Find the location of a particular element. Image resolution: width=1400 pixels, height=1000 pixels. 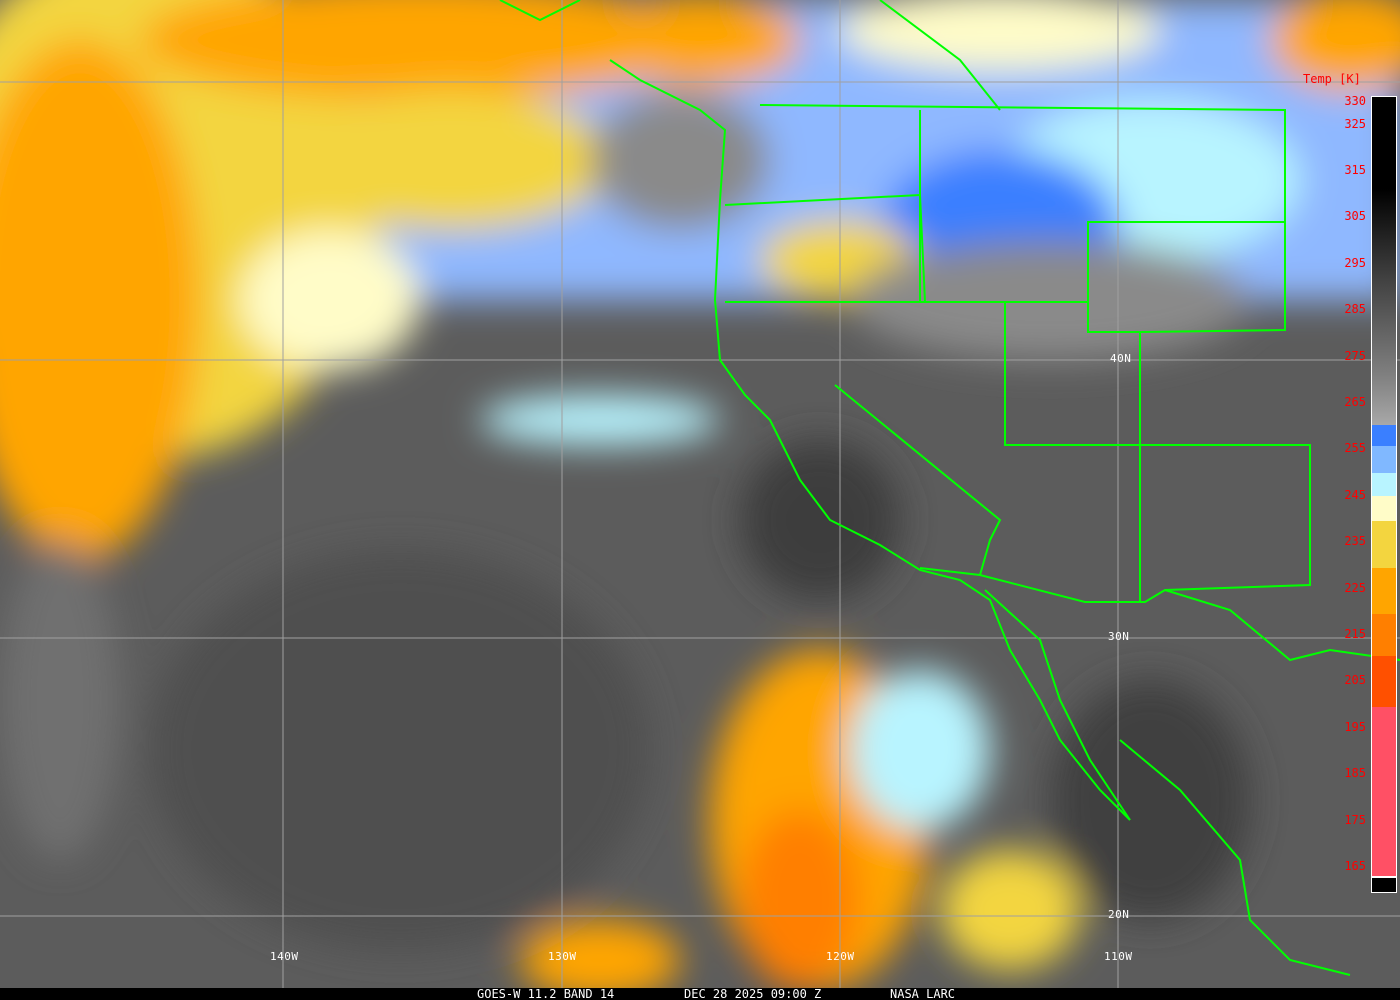

lat-label-40n: 40N is located at coordinates (1121, 358).